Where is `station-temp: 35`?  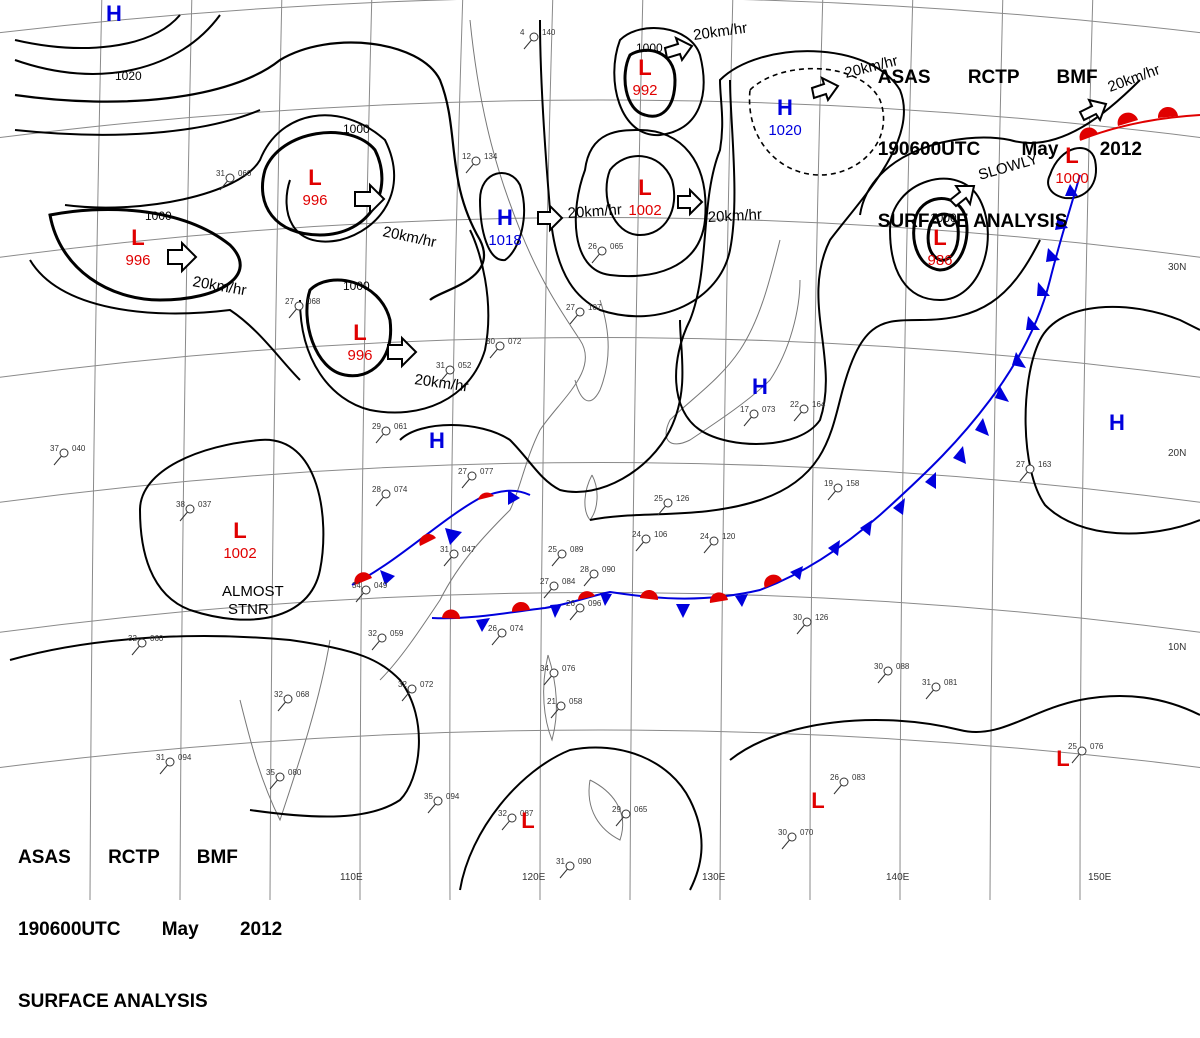
station-temp: 35 is located at coordinates (270, 772).